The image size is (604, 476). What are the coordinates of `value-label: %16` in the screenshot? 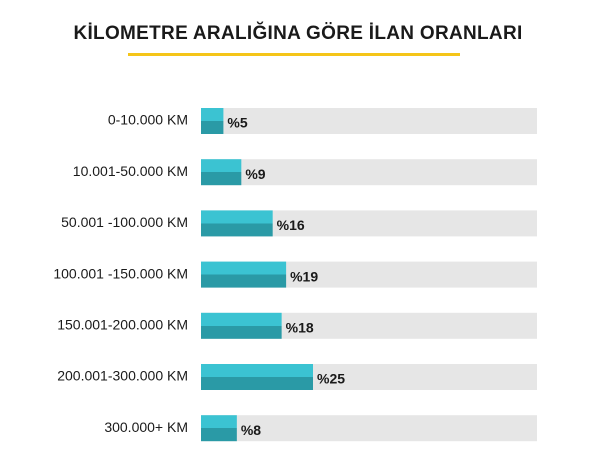 It's located at (291, 225).